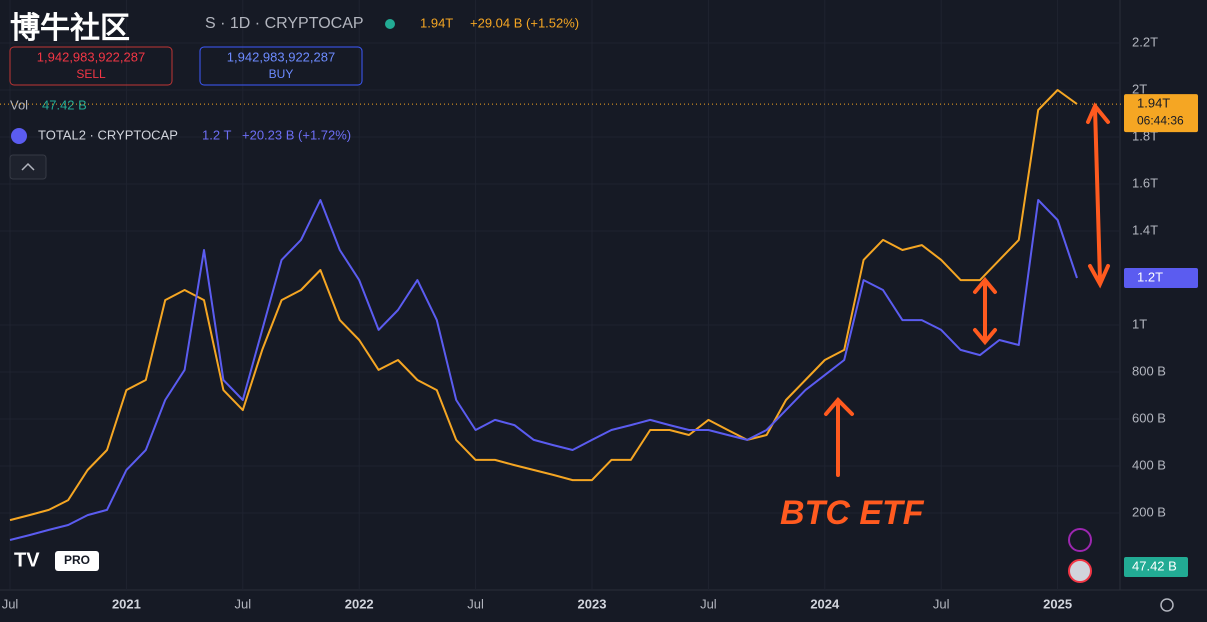 This screenshot has width=1207, height=622. What do you see at coordinates (524, 22) in the screenshot?
I see `header-change: +29.04 B (+1.52%)` at bounding box center [524, 22].